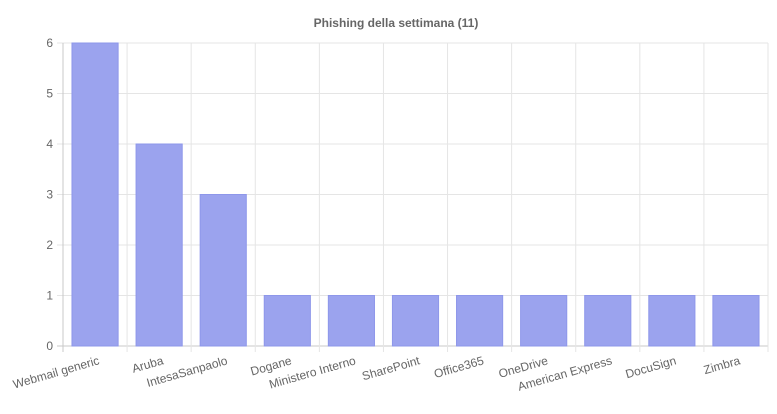 The width and height of the screenshot is (777, 414). Describe the element at coordinates (480, 321) in the screenshot. I see `bar-office365` at that location.